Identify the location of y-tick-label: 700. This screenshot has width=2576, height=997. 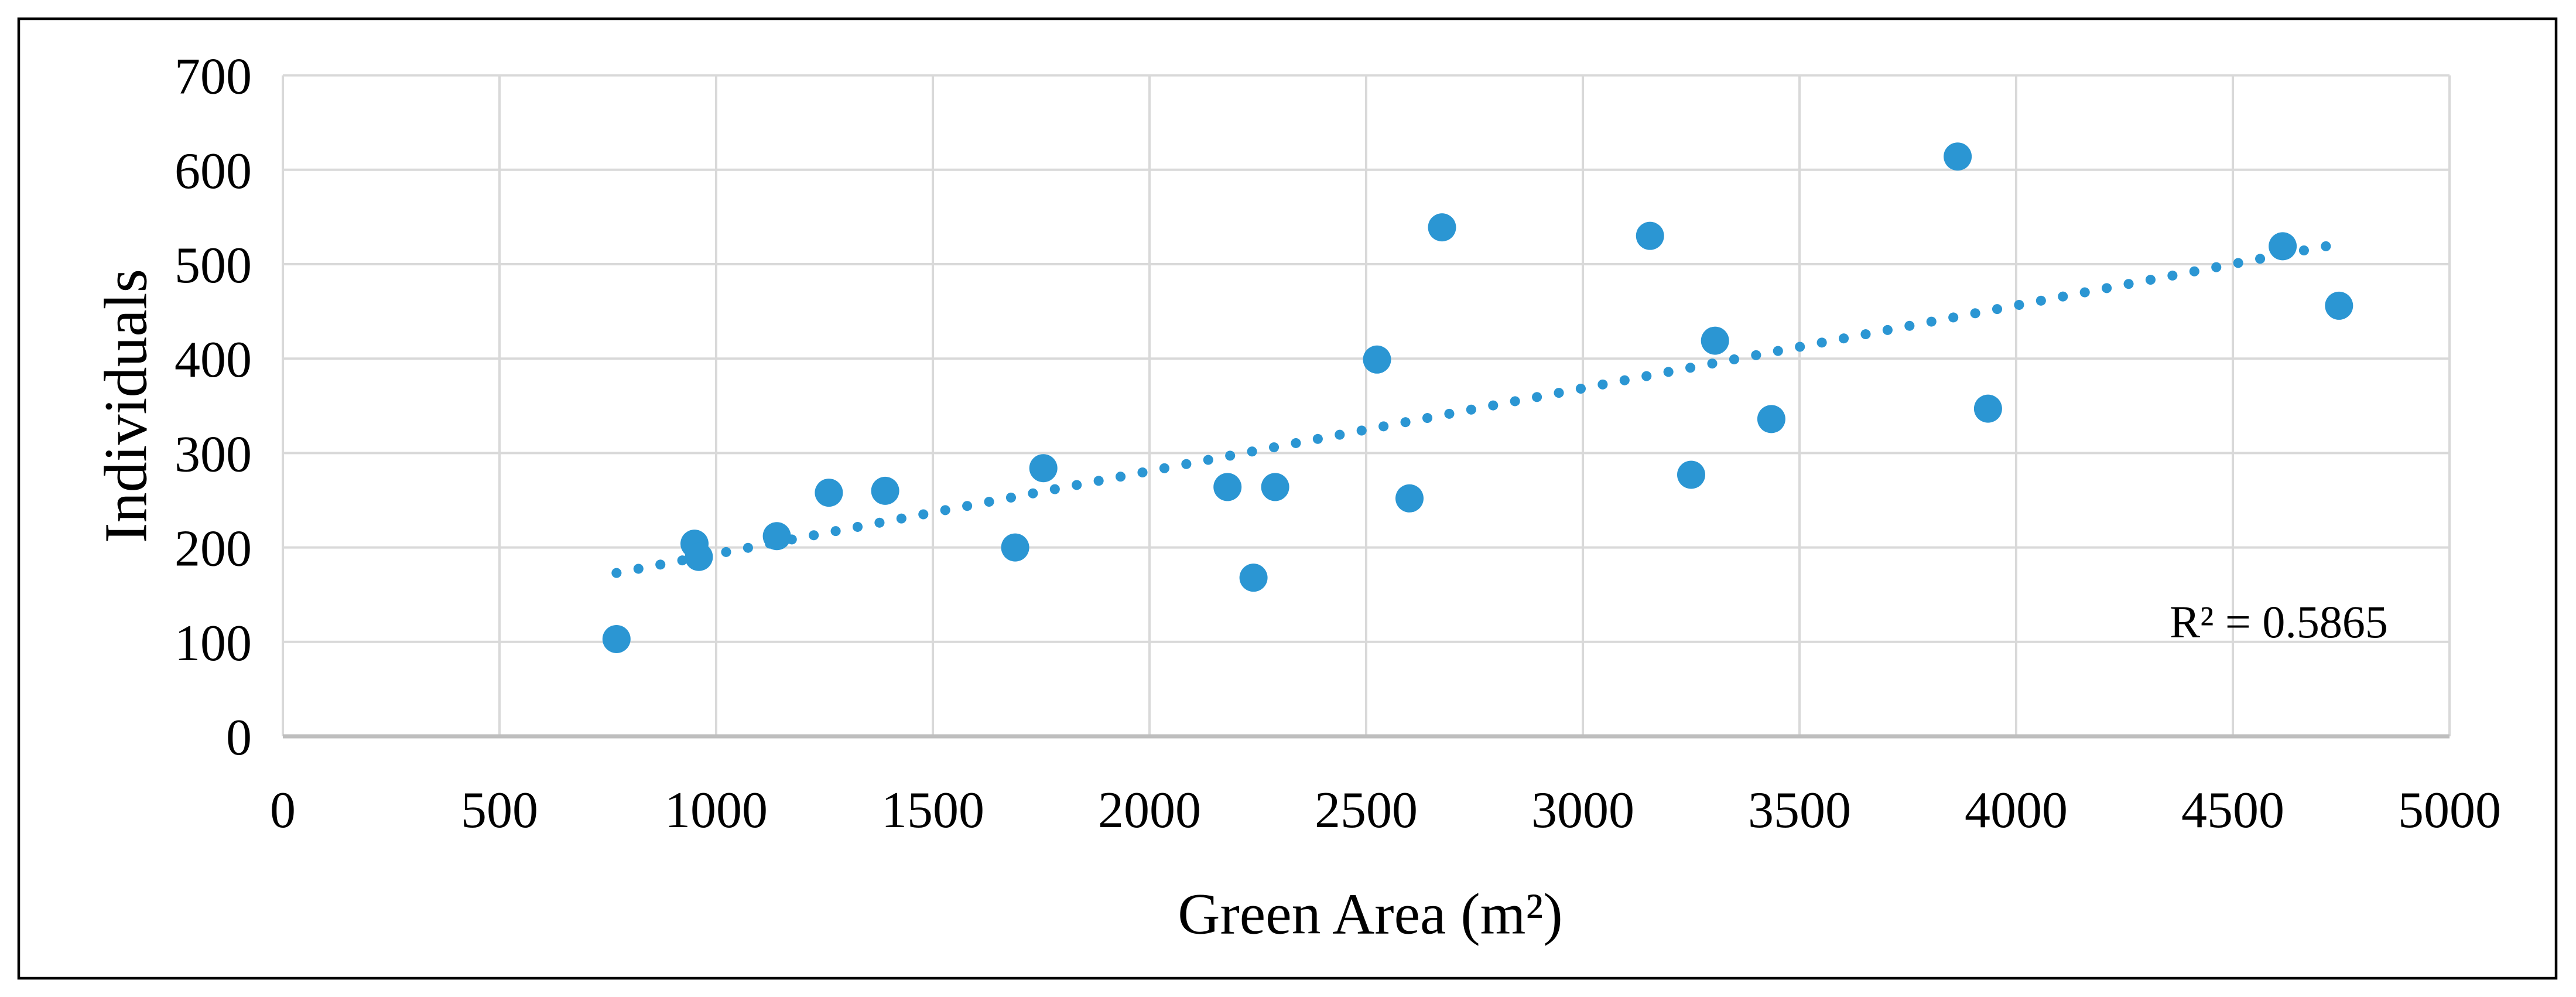
(213, 77).